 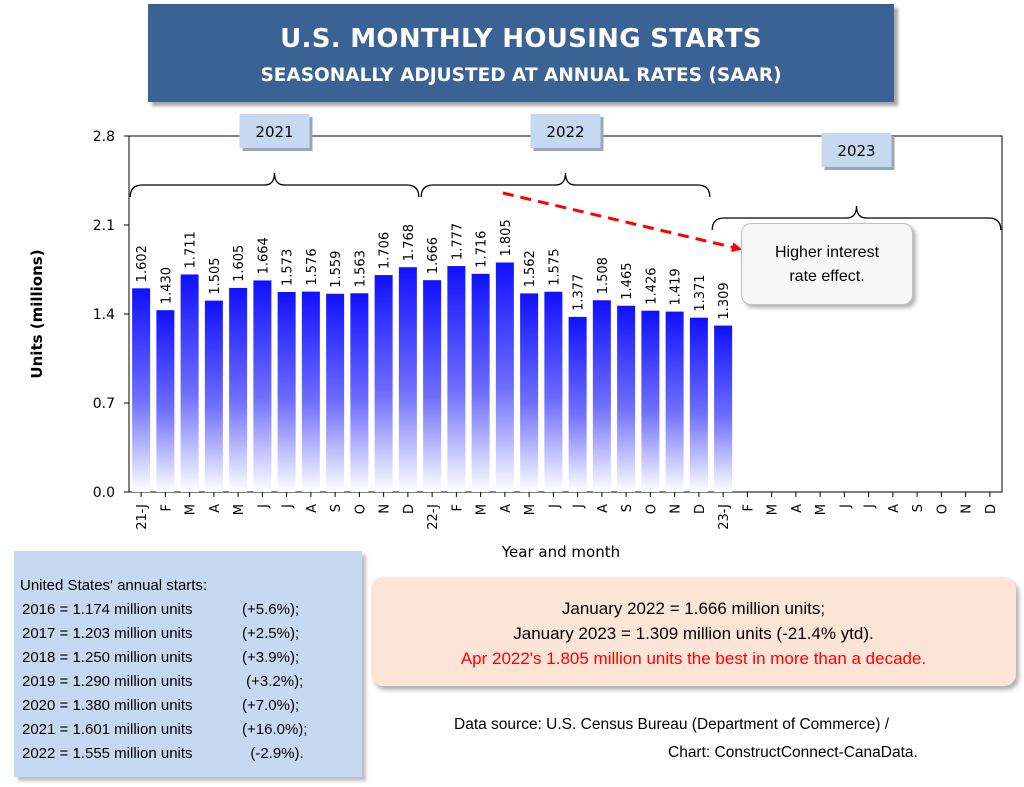 What do you see at coordinates (482, 249) in the screenshot?
I see `bar-value-label: 1.716` at bounding box center [482, 249].